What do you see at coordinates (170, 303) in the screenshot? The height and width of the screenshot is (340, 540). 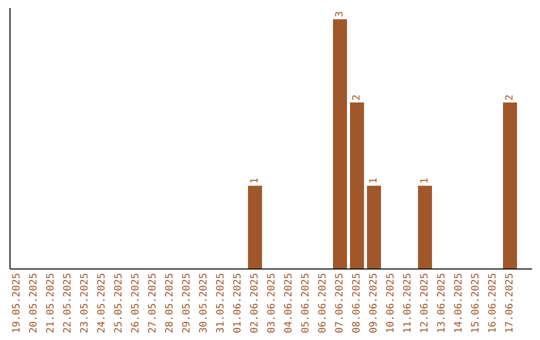 I see `x-tick-label: 28.05.2025` at bounding box center [170, 303].